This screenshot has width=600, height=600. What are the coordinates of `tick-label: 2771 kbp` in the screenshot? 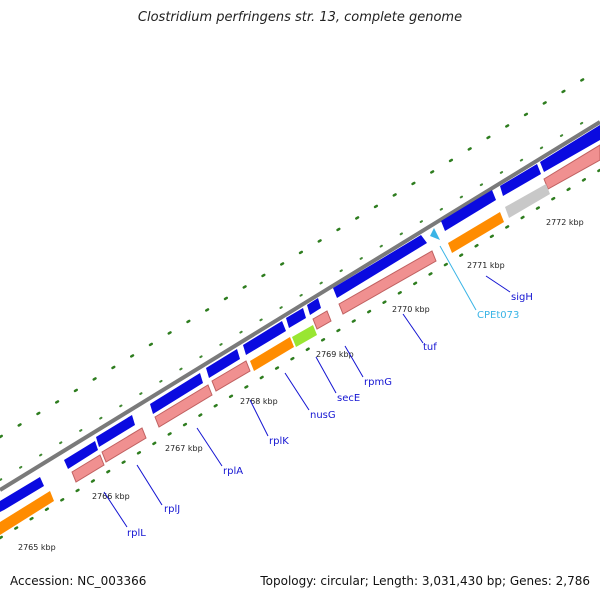 It's located at (486, 265).